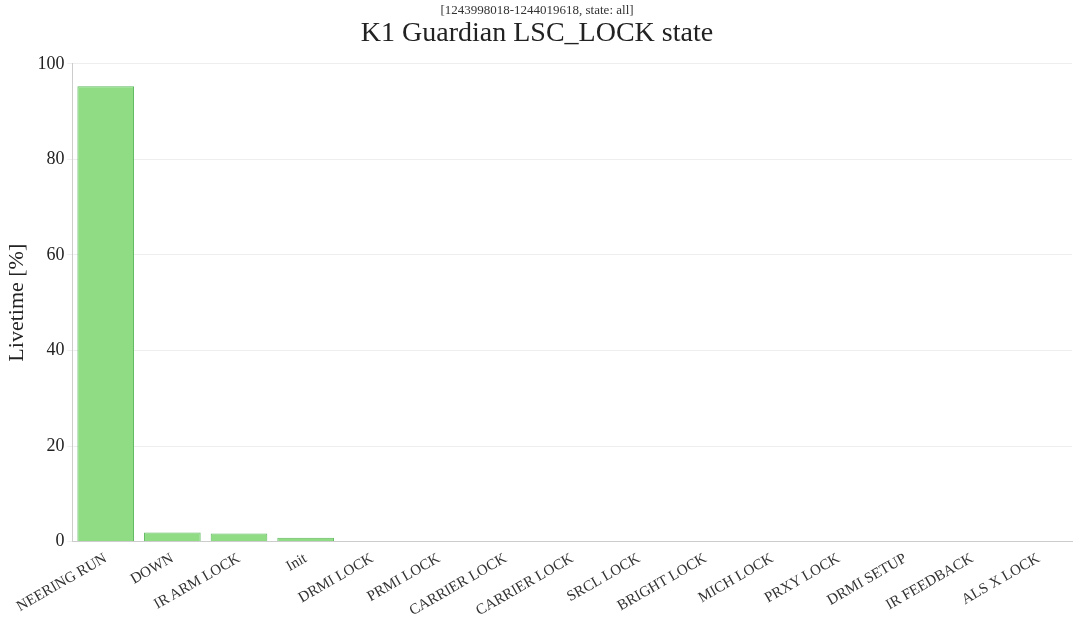 The height and width of the screenshot is (623, 1074). What do you see at coordinates (537, 32) in the screenshot?
I see `chart-title: K1 Guardian LSC_LOCK state` at bounding box center [537, 32].